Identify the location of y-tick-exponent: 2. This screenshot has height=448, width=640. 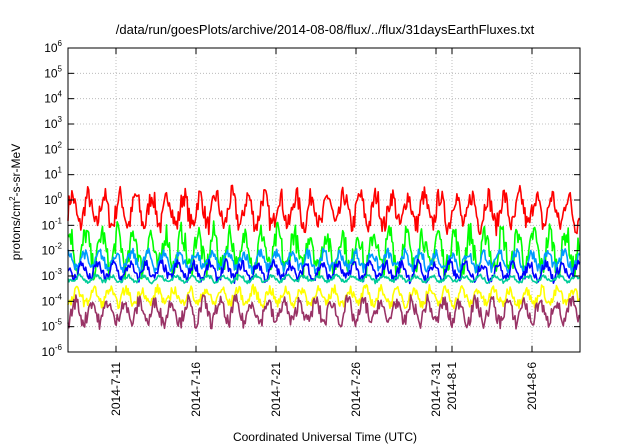
(60, 144).